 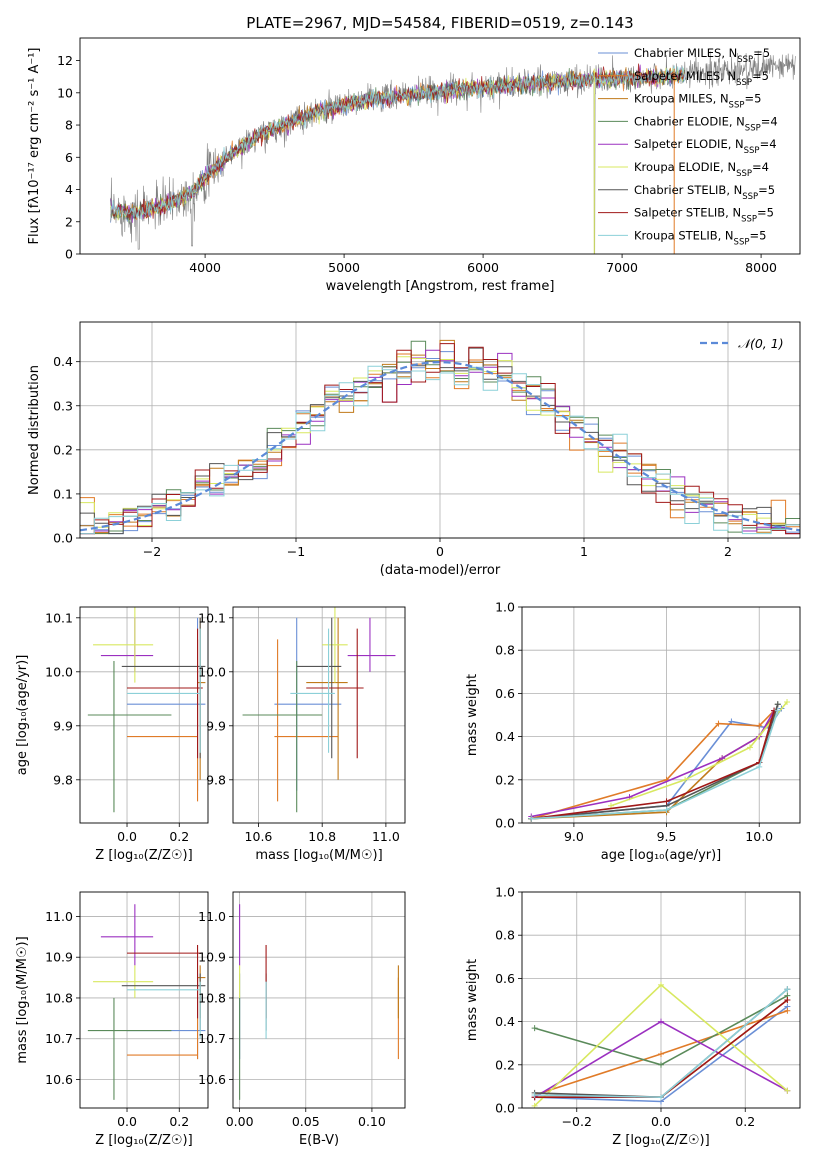 What do you see at coordinates (574, 836) in the screenshot?
I see `weight-vs-age-axes-xtick-label: 9.0` at bounding box center [574, 836].